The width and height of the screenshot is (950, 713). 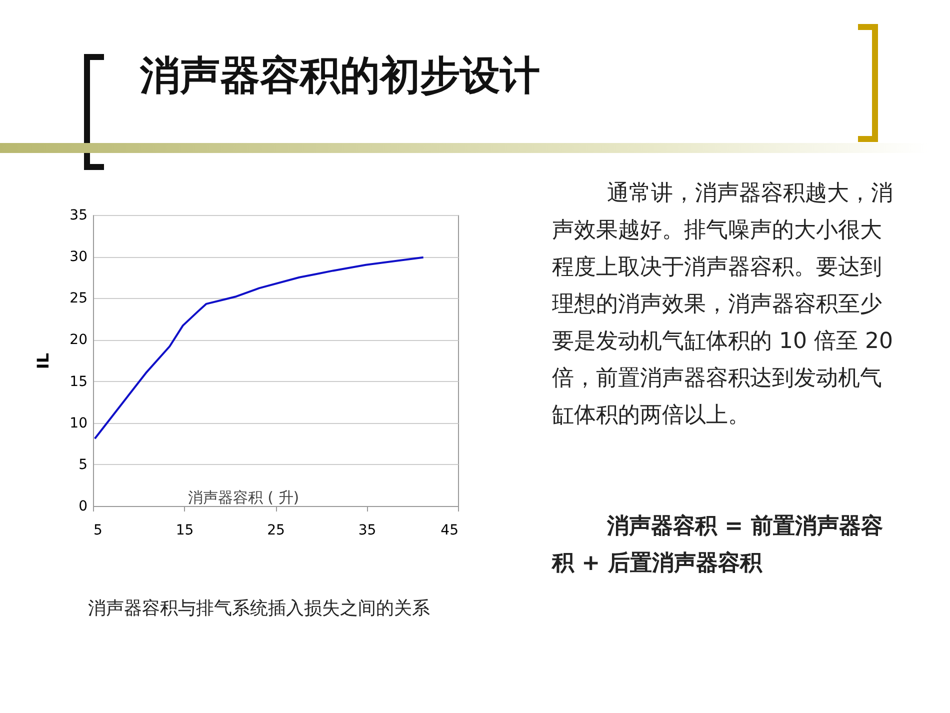 I want to click on x-tick-label: 25, so click(x=276, y=530).